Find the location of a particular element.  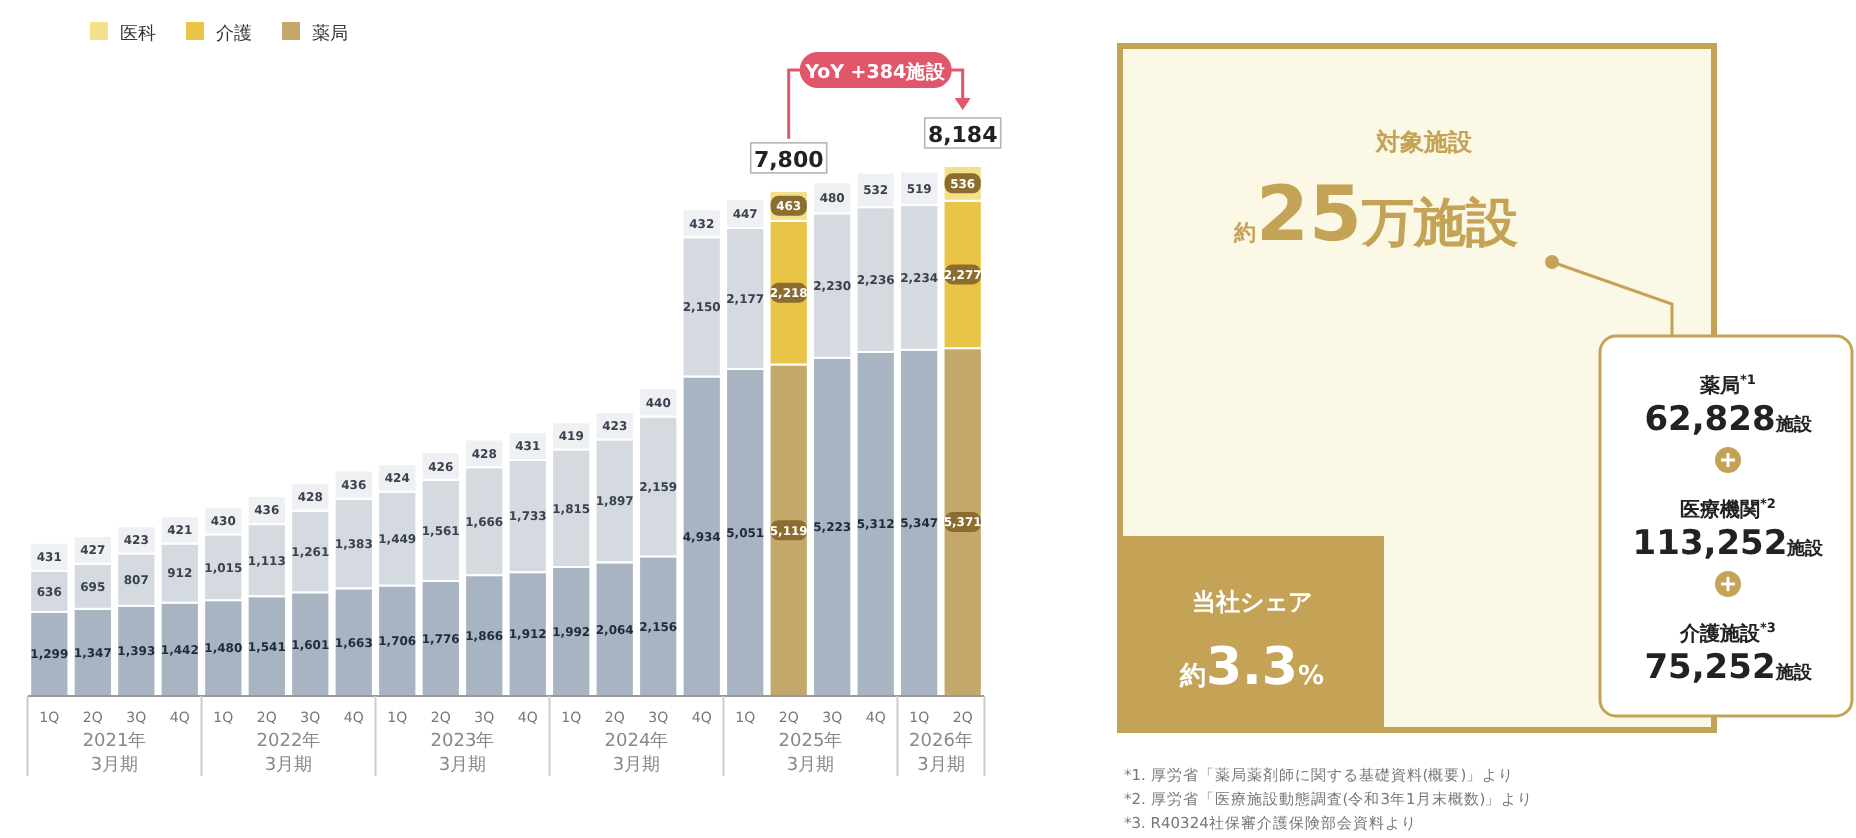

text: 2025年 3月期 is located at coordinates (810, 753).